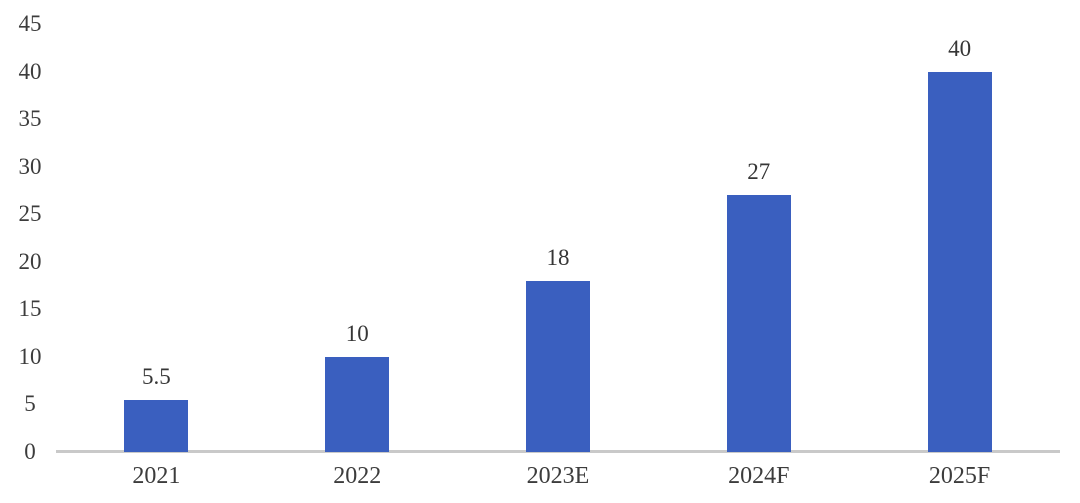 This screenshot has height=503, width=1080. What do you see at coordinates (30, 309) in the screenshot?
I see `y-axis-tick-label: 15` at bounding box center [30, 309].